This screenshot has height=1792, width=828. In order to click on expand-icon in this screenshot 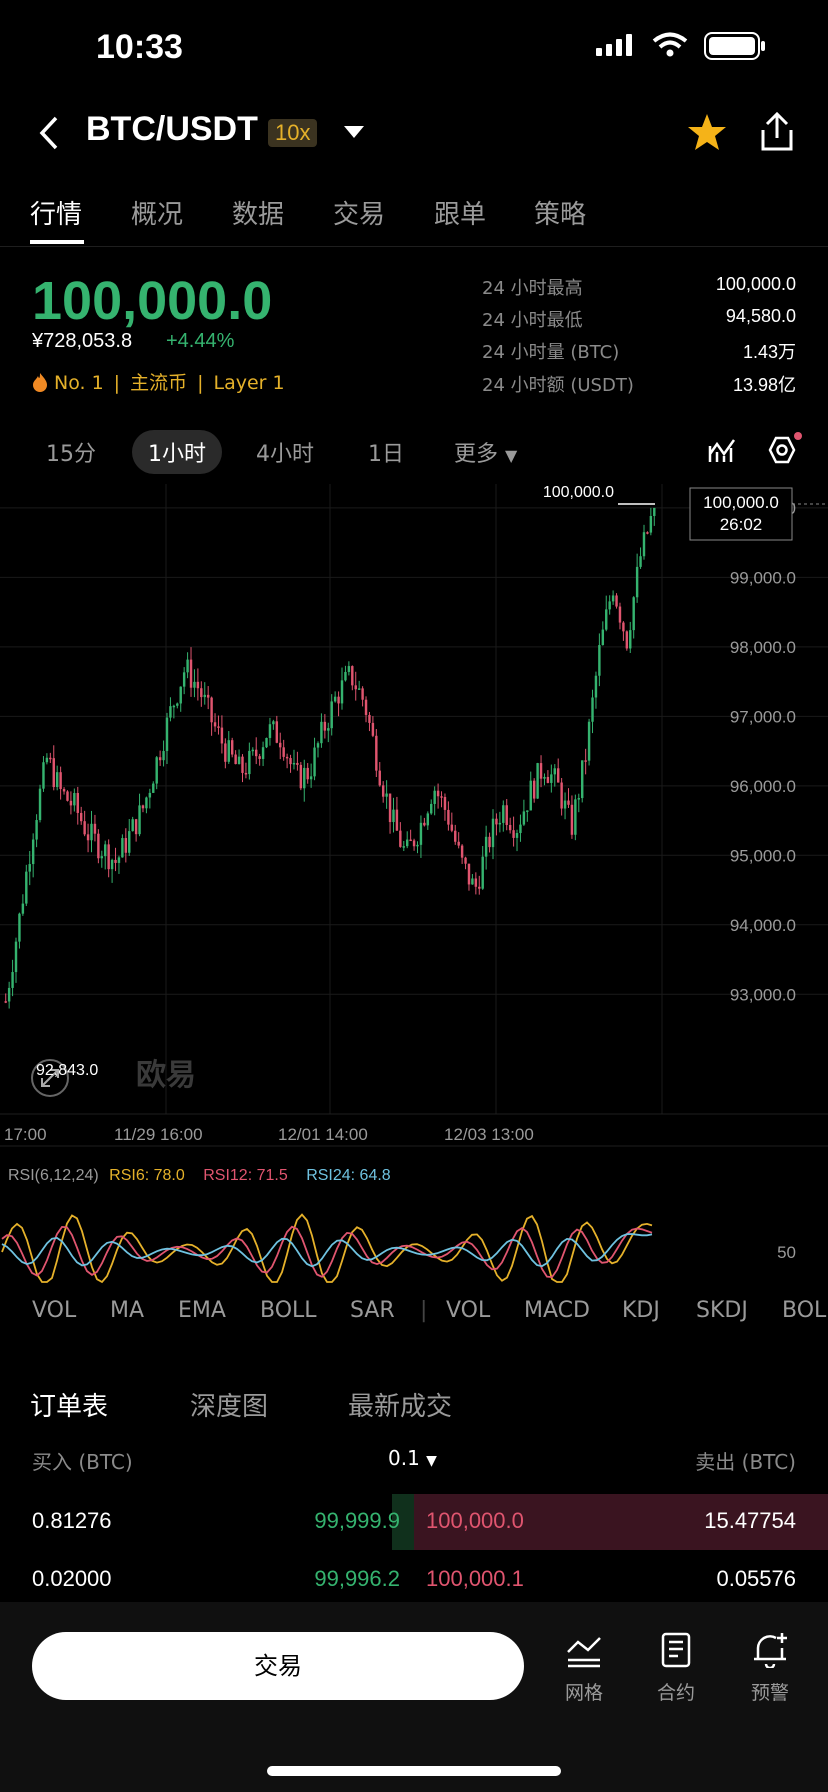, I will do `click(50, 1078)`.